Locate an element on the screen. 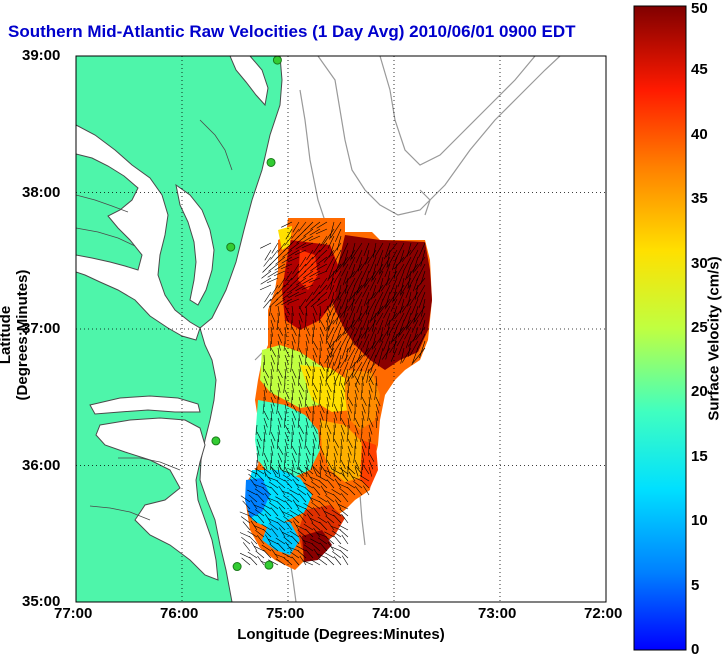 This screenshot has height=659, width=724. y-tick-label: 37:00 is located at coordinates (41, 328).